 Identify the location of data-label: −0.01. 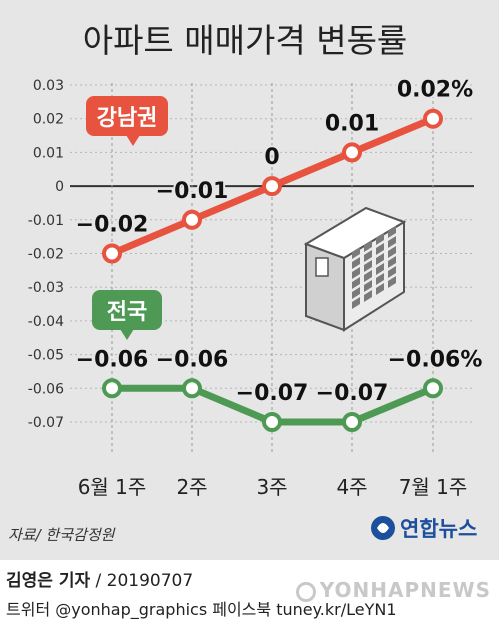
(192, 191).